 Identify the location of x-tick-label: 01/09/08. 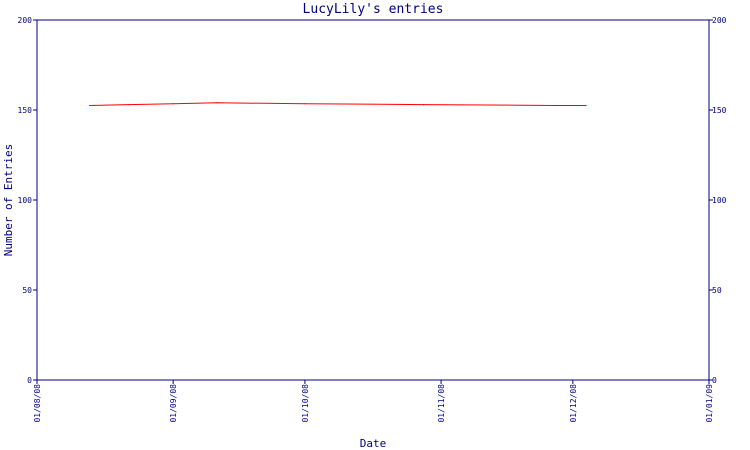
(173, 403).